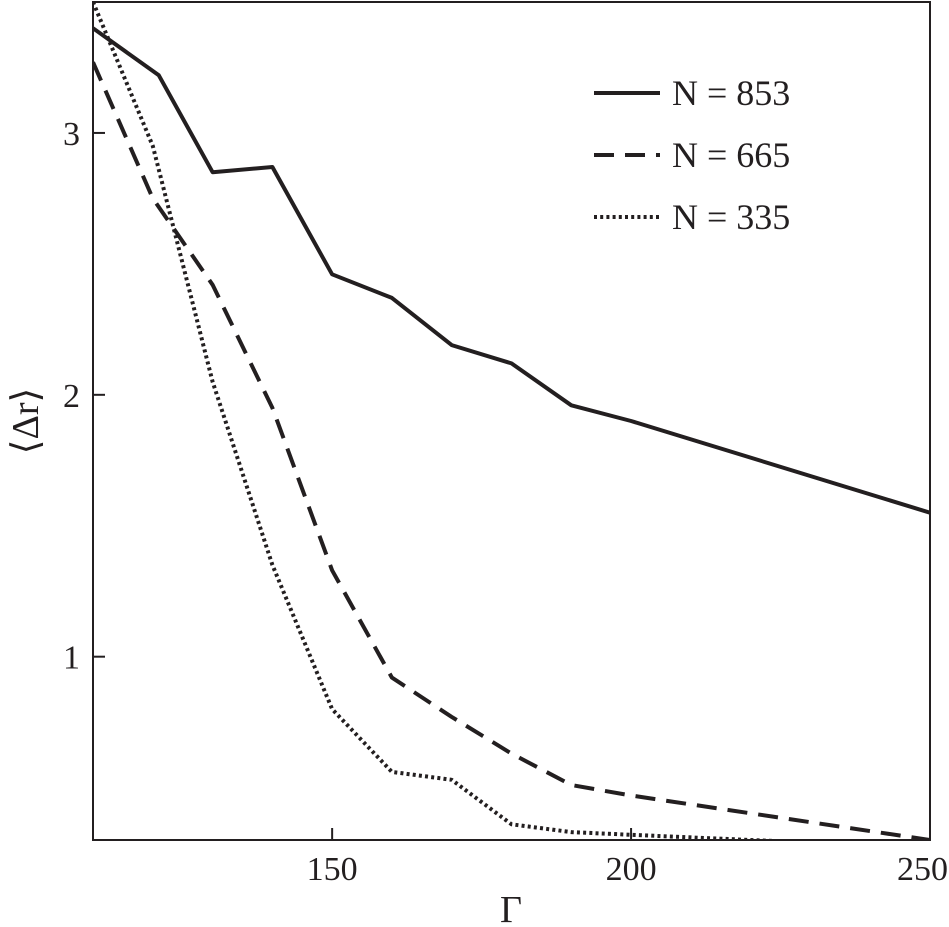 This screenshot has height=927, width=949. Describe the element at coordinates (26, 421) in the screenshot. I see `y-axis-label: ⟨Δr⟩` at that location.